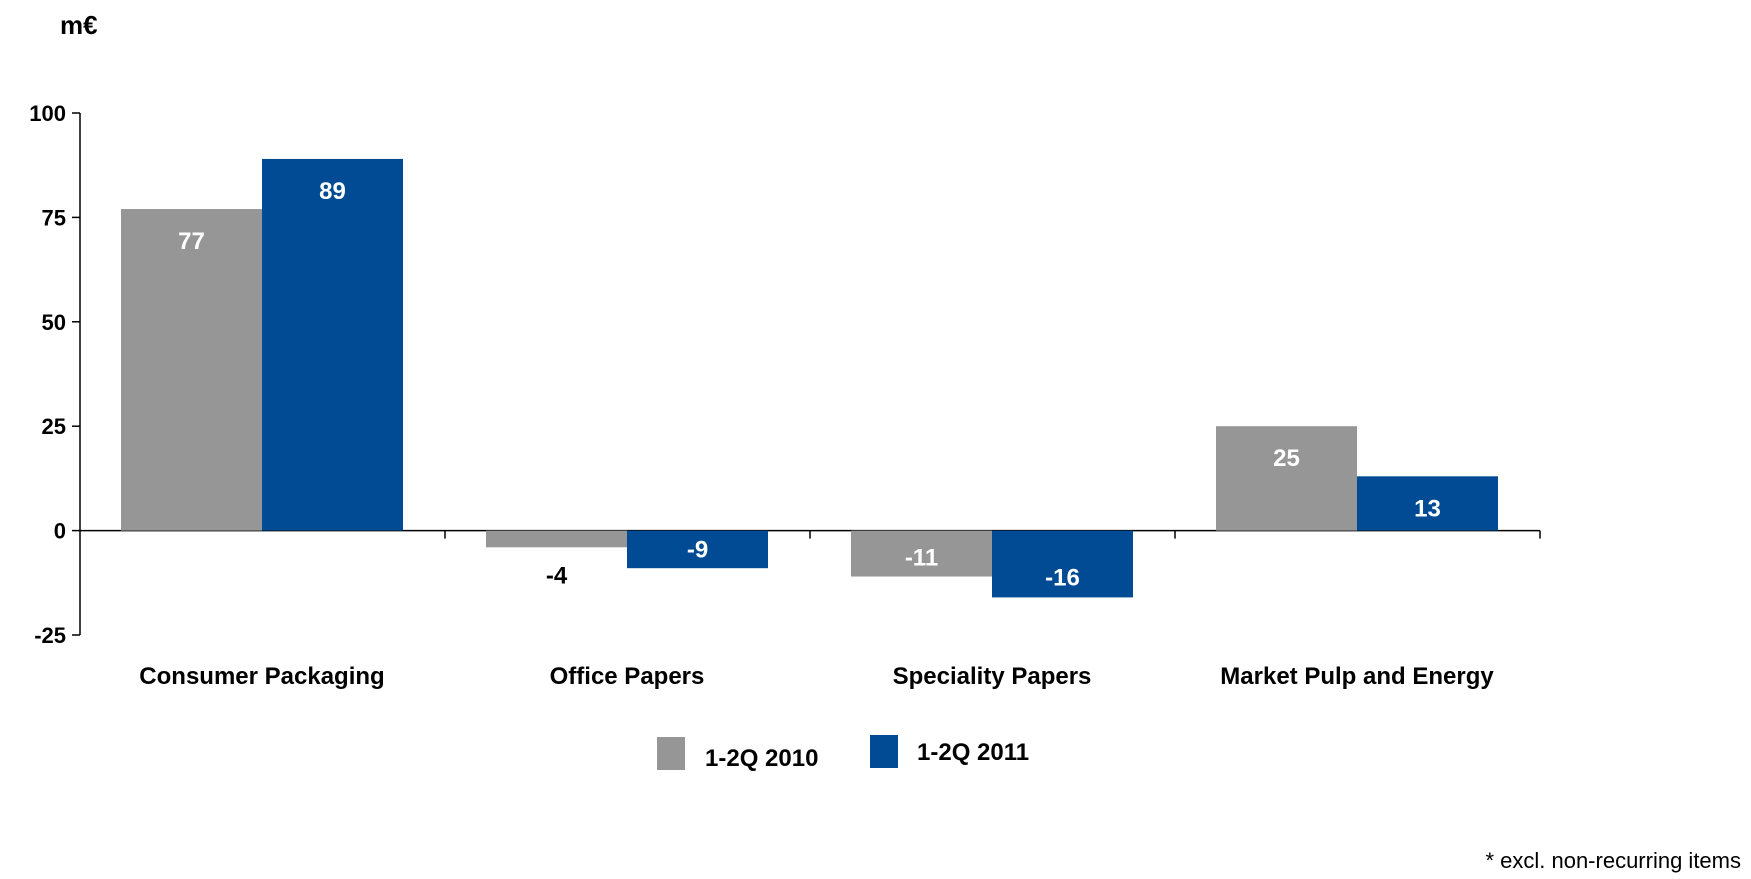 The width and height of the screenshot is (1751, 879). What do you see at coordinates (50, 635) in the screenshot?
I see `y-tick-label: -25` at bounding box center [50, 635].